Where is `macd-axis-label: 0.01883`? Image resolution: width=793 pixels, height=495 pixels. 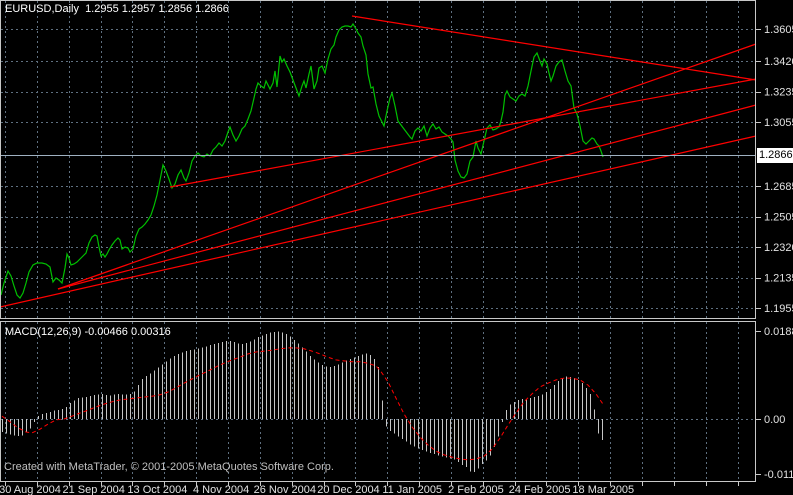
macd-axis-label: 0.01883 is located at coordinates (778, 332).